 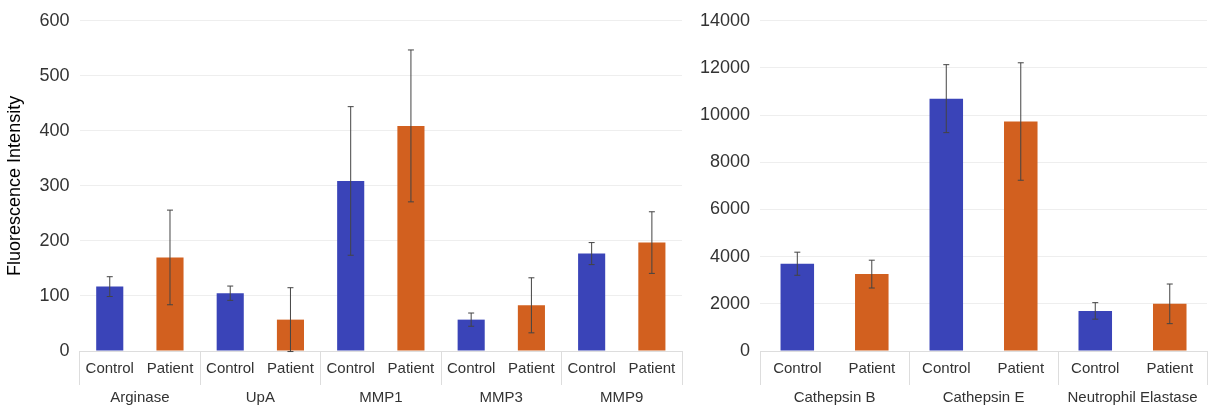 I want to click on y-tick-label: 4000, so click(x=730, y=255).